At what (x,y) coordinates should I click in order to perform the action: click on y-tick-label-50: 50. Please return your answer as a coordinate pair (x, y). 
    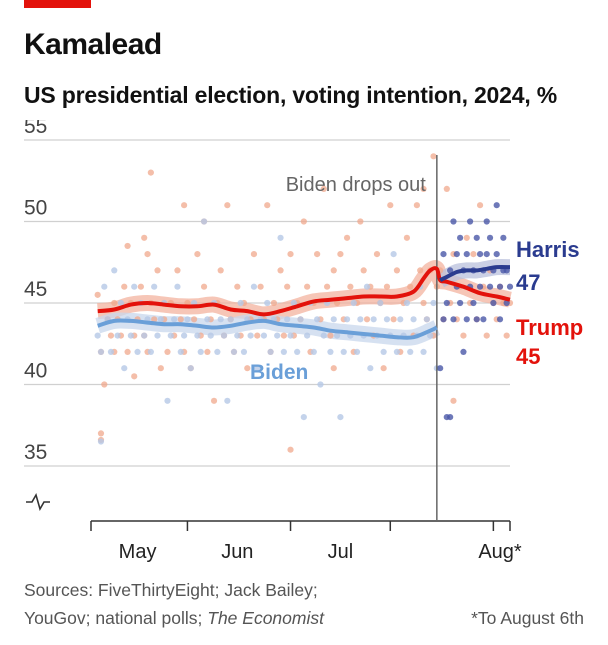
    Looking at the image, I should click on (35, 208).